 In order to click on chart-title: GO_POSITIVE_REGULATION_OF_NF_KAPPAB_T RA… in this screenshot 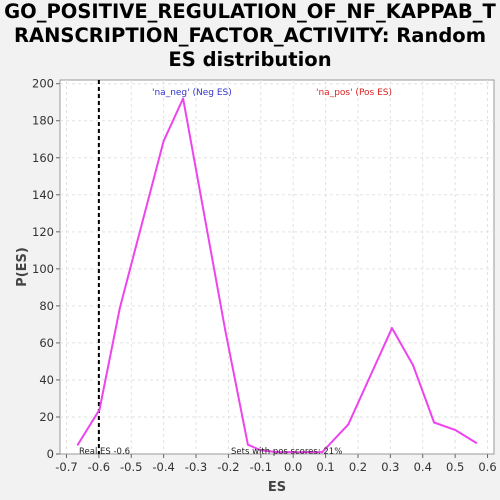, I will do `click(250, 36)`.